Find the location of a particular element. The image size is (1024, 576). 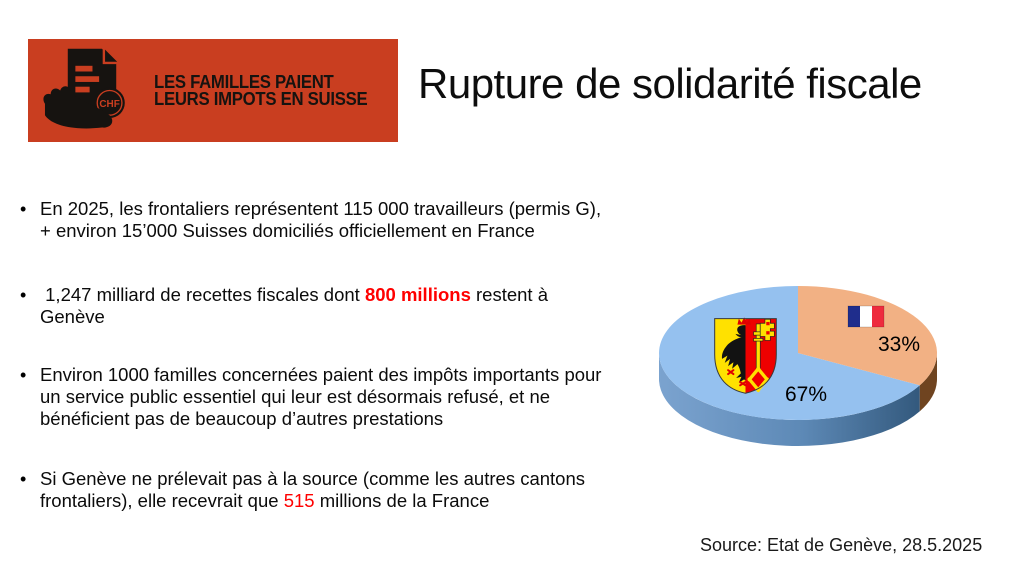

pie-side-geneva is located at coordinates (789, 400).